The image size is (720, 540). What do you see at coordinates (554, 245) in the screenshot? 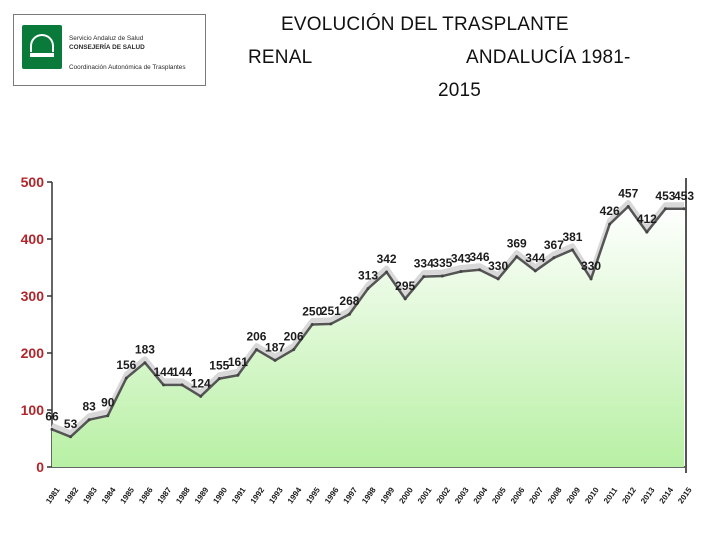
I see `data-label: 367` at bounding box center [554, 245].